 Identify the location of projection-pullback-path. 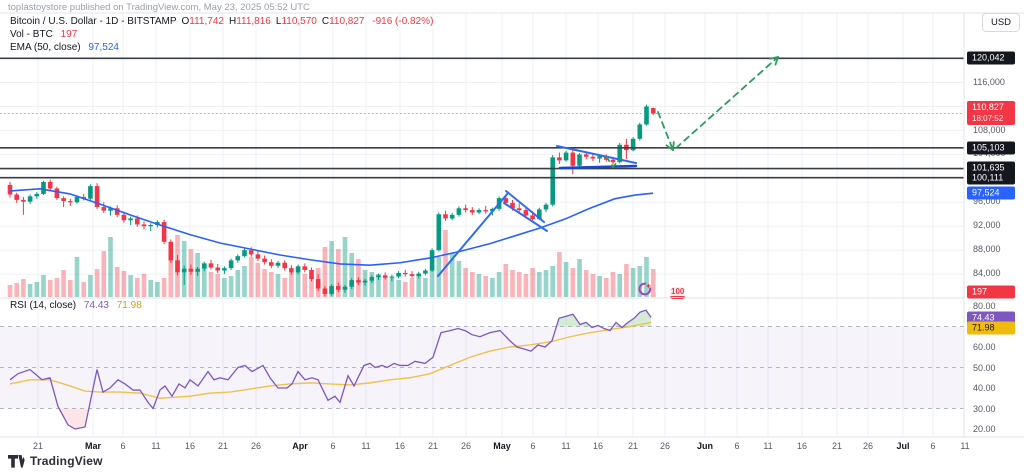
(665, 131).